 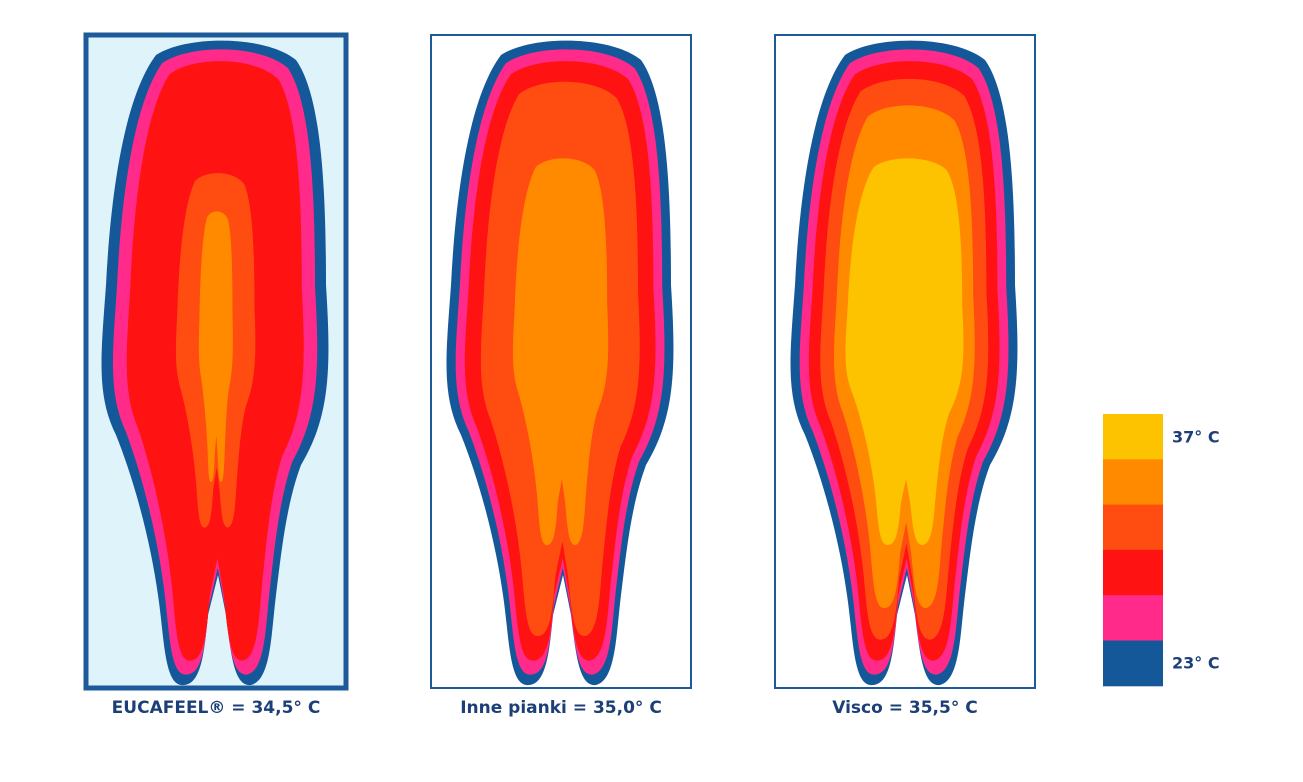 What do you see at coordinates (216, 708) in the screenshot?
I see `caption: EUCAFEEL® = 34,5° C` at bounding box center [216, 708].